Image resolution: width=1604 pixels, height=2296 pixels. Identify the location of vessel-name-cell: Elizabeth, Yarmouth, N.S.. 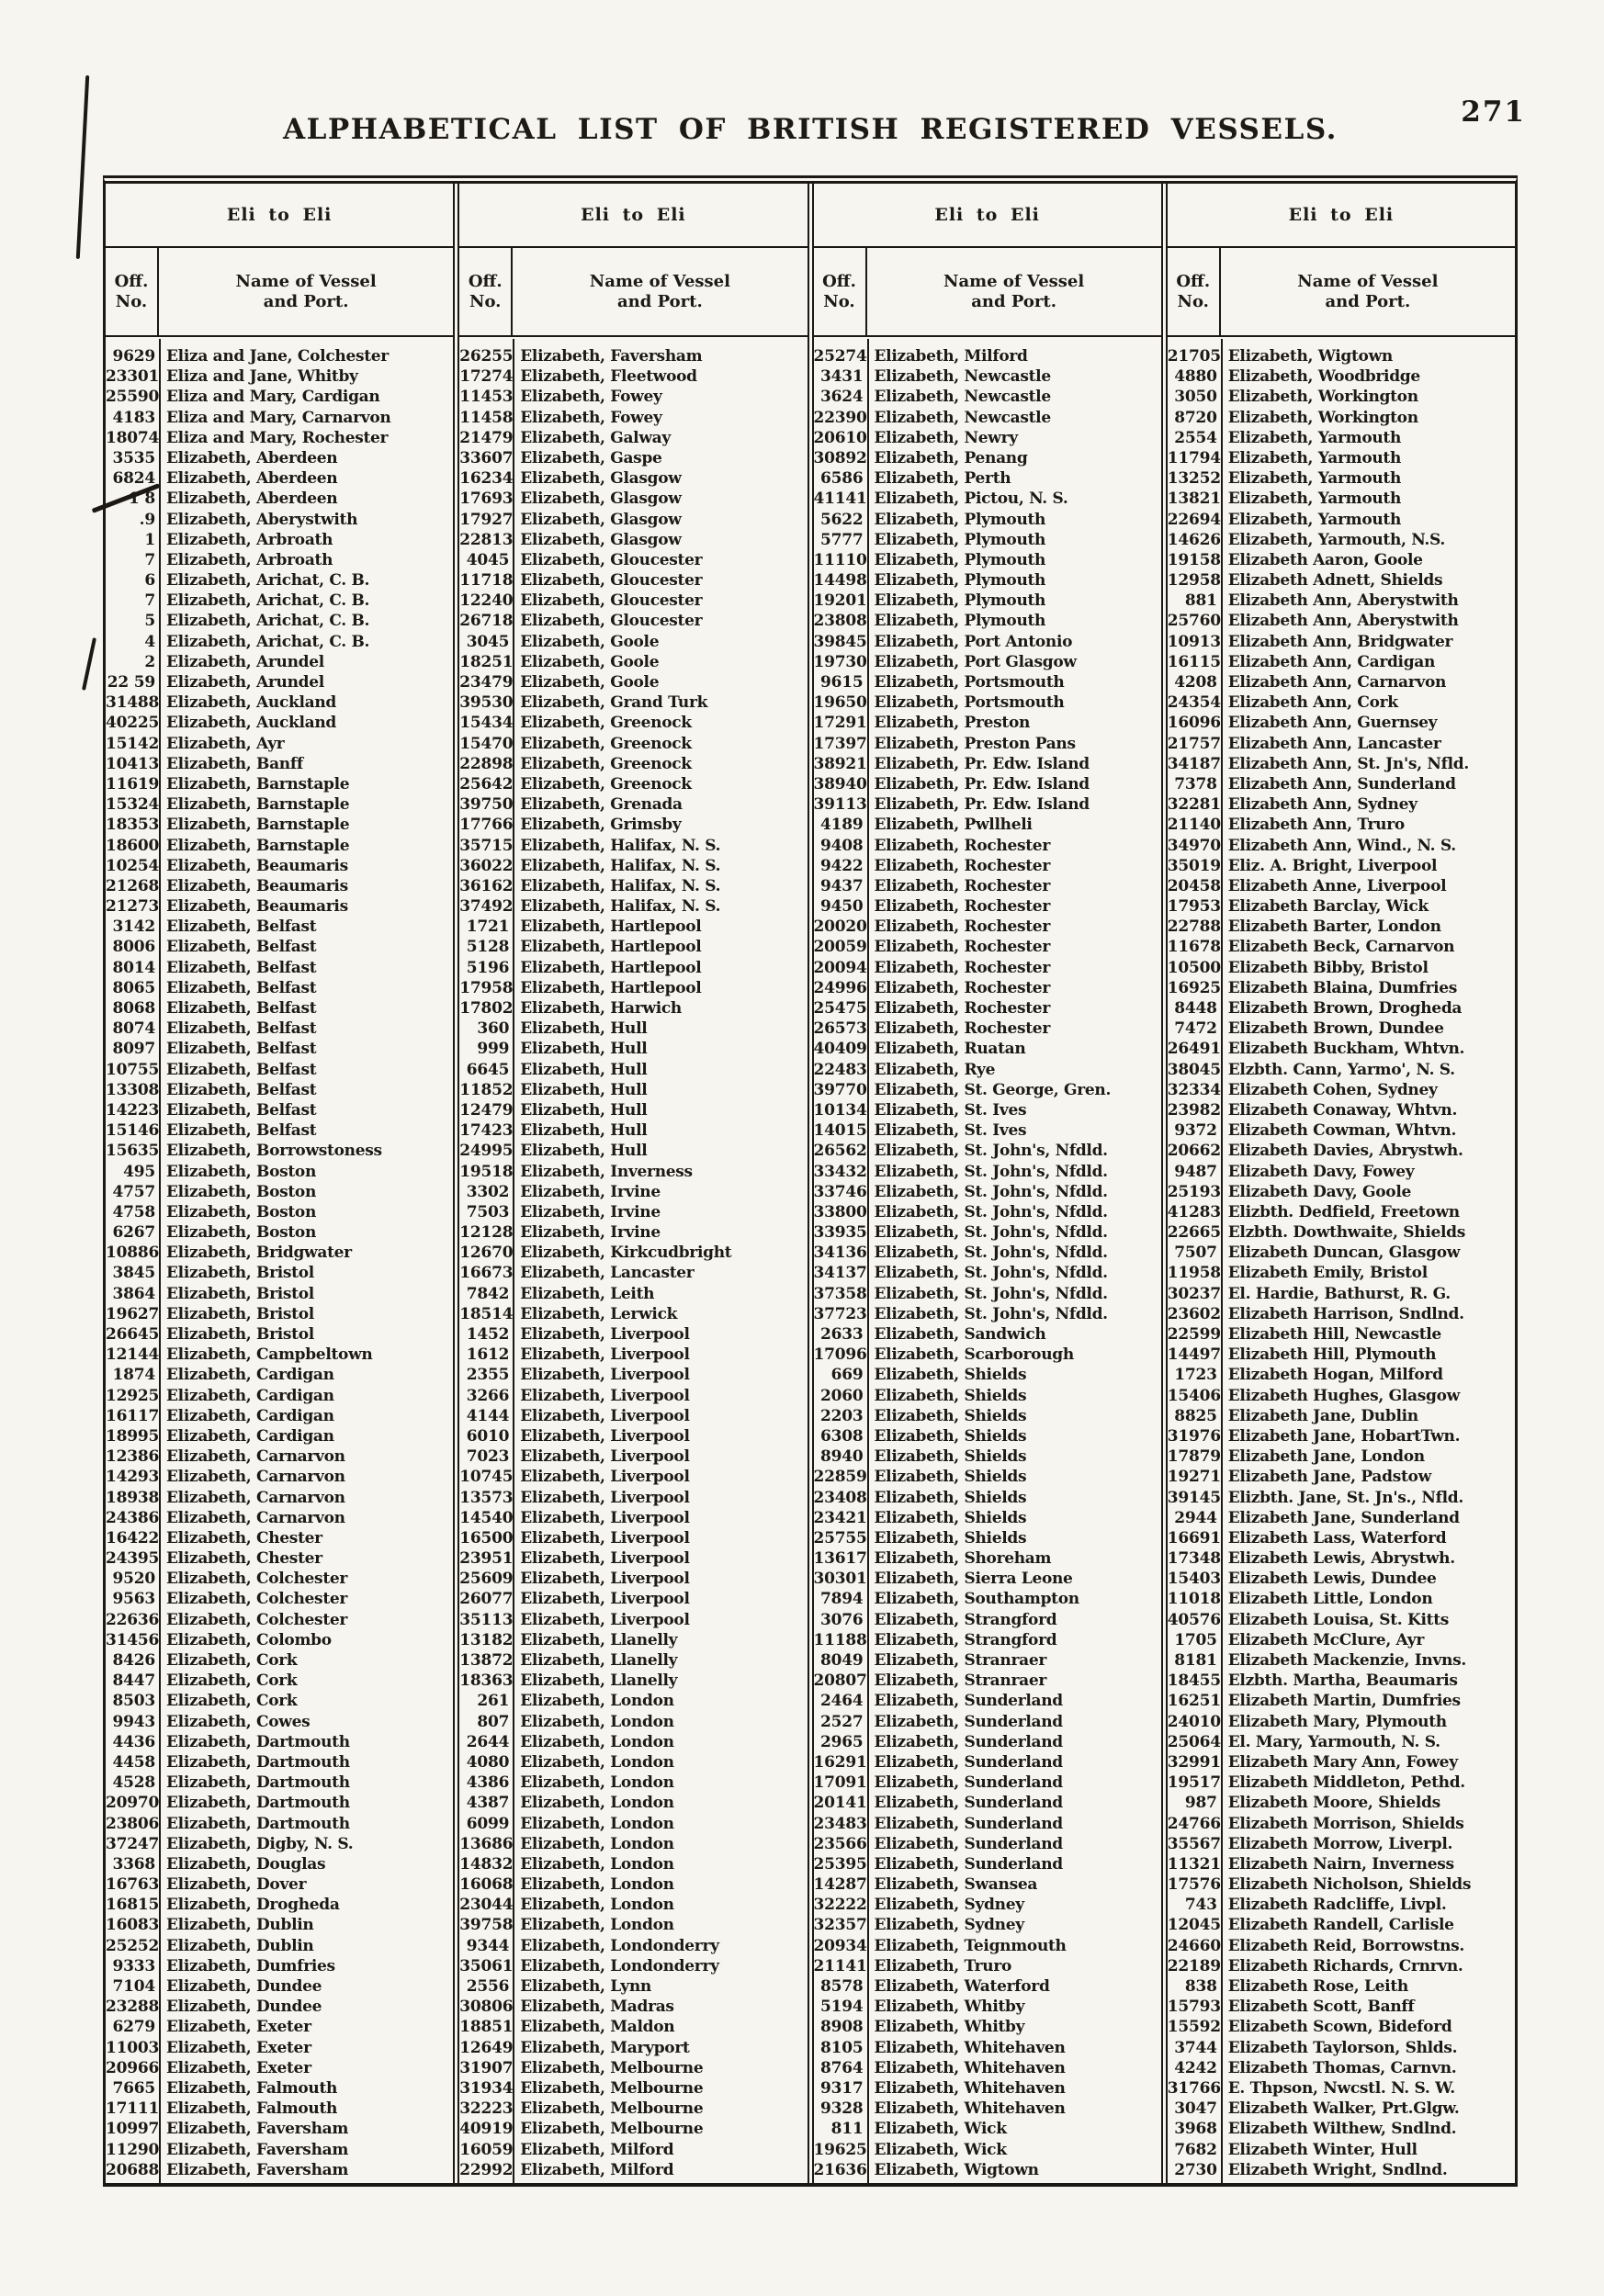
(1336, 539).